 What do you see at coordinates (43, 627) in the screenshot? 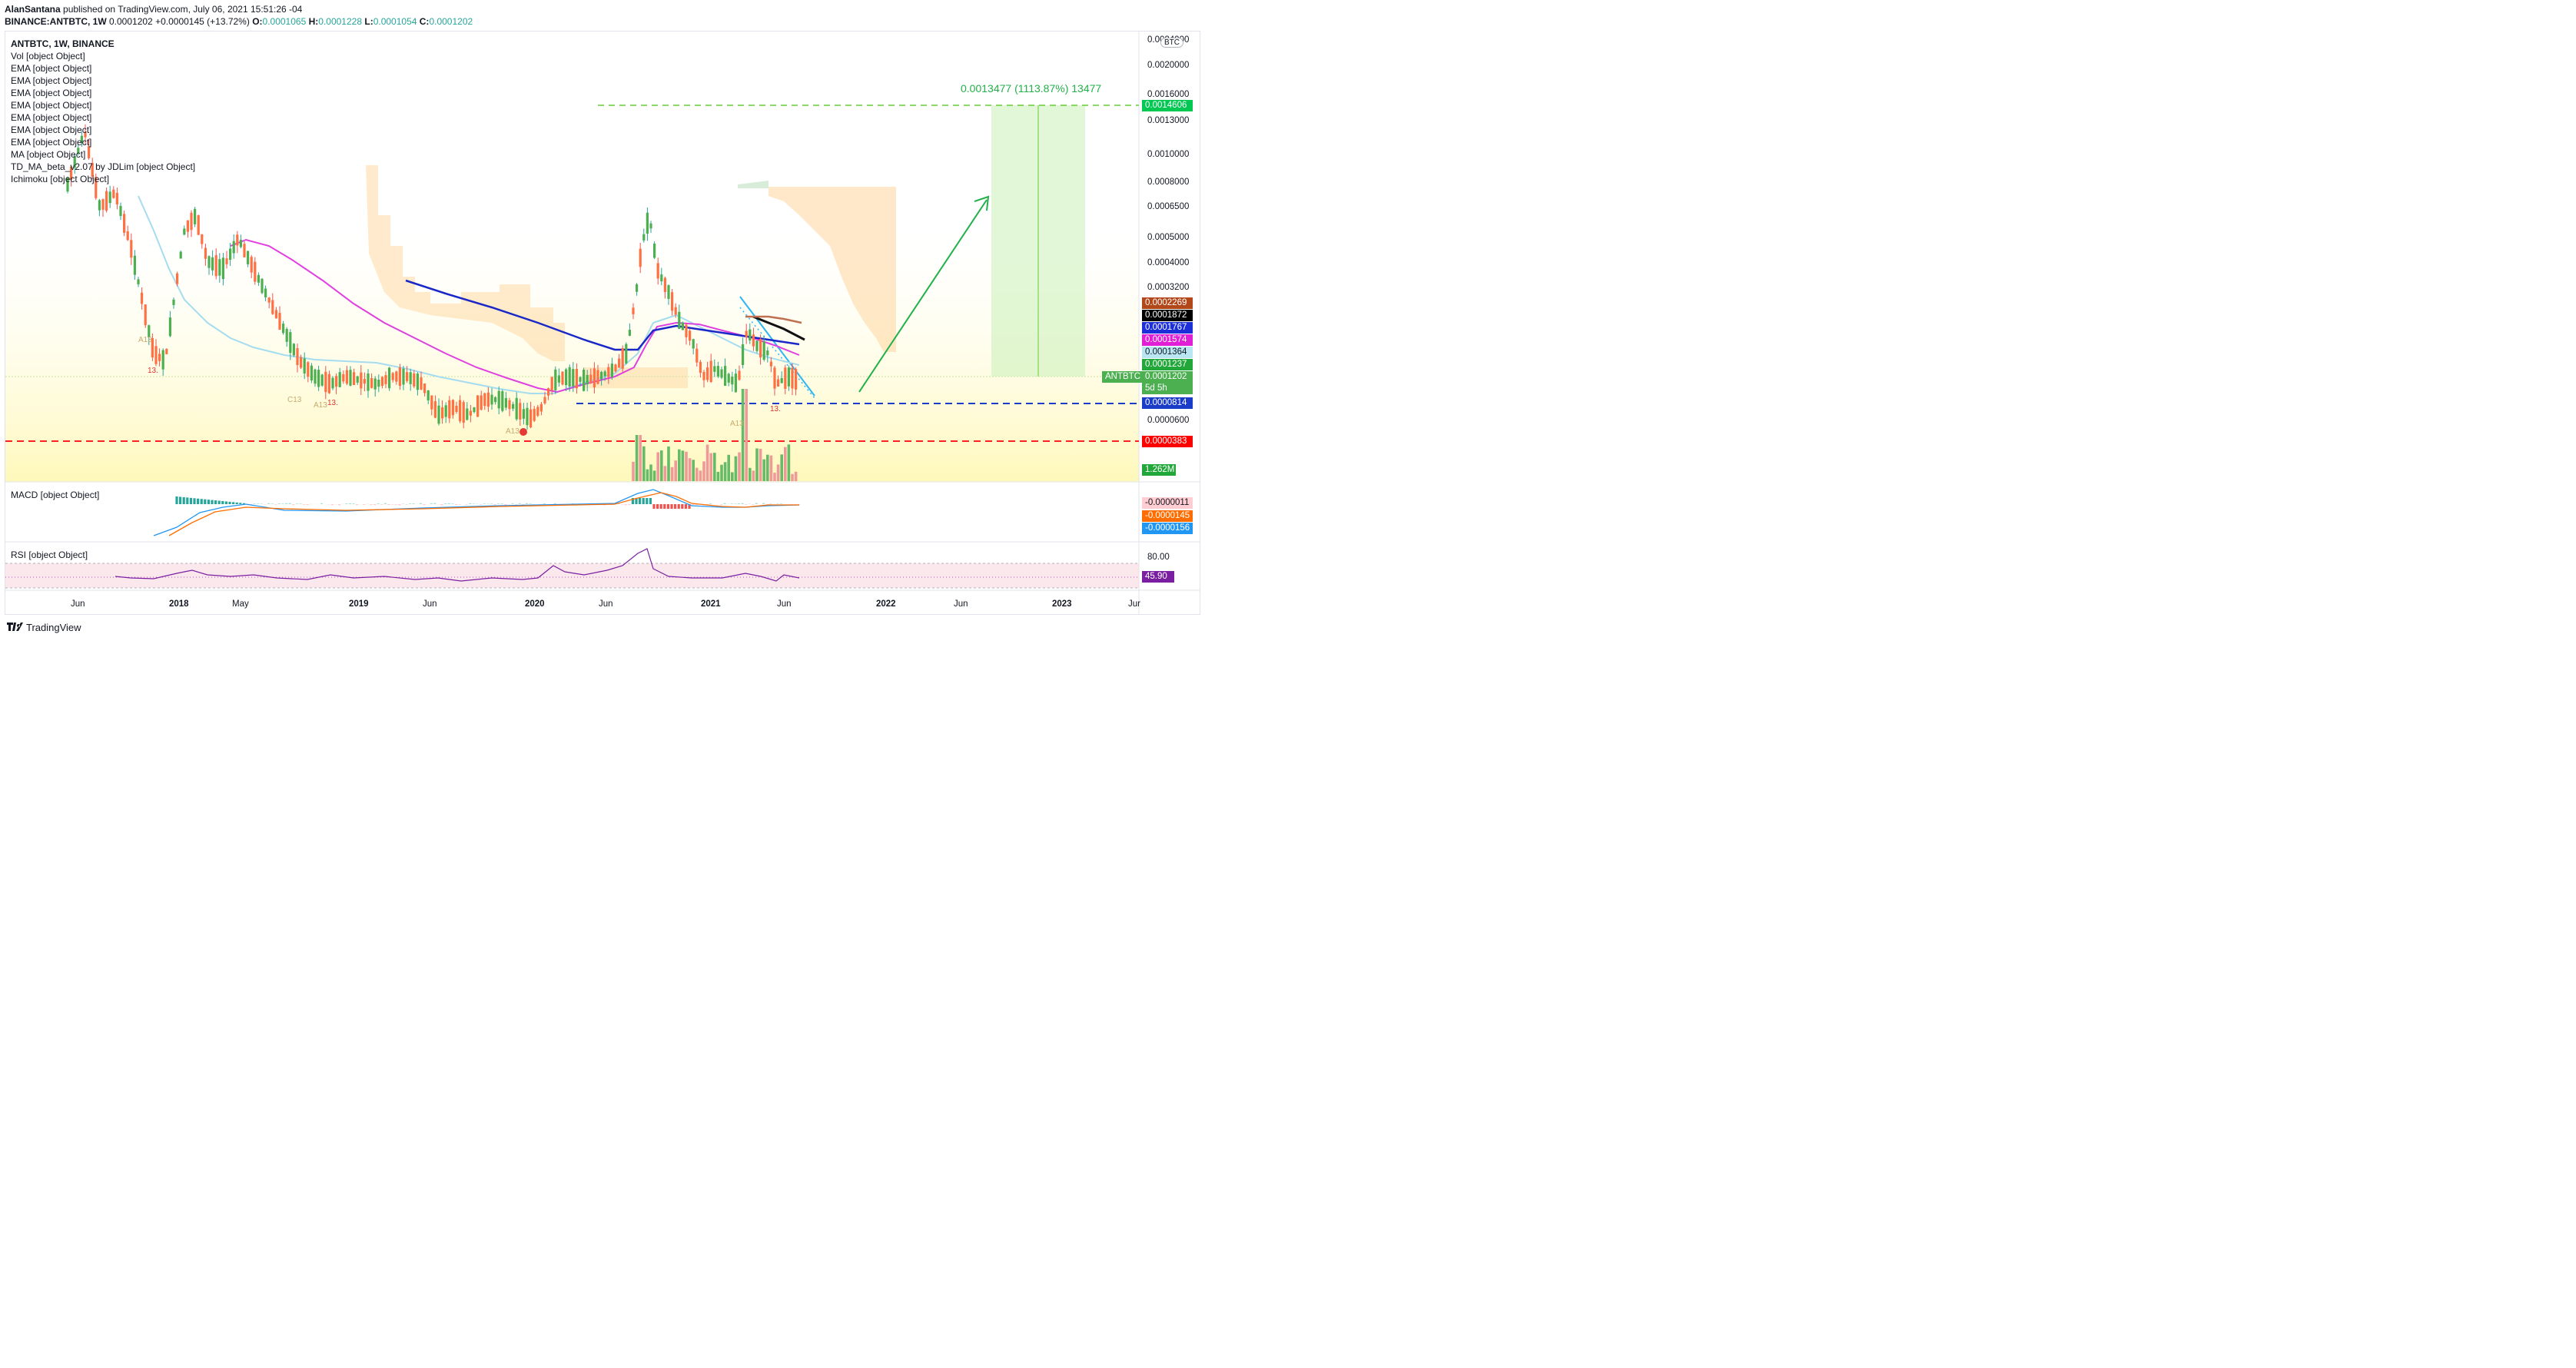
I see `footer-brand: TradingView` at bounding box center [43, 627].